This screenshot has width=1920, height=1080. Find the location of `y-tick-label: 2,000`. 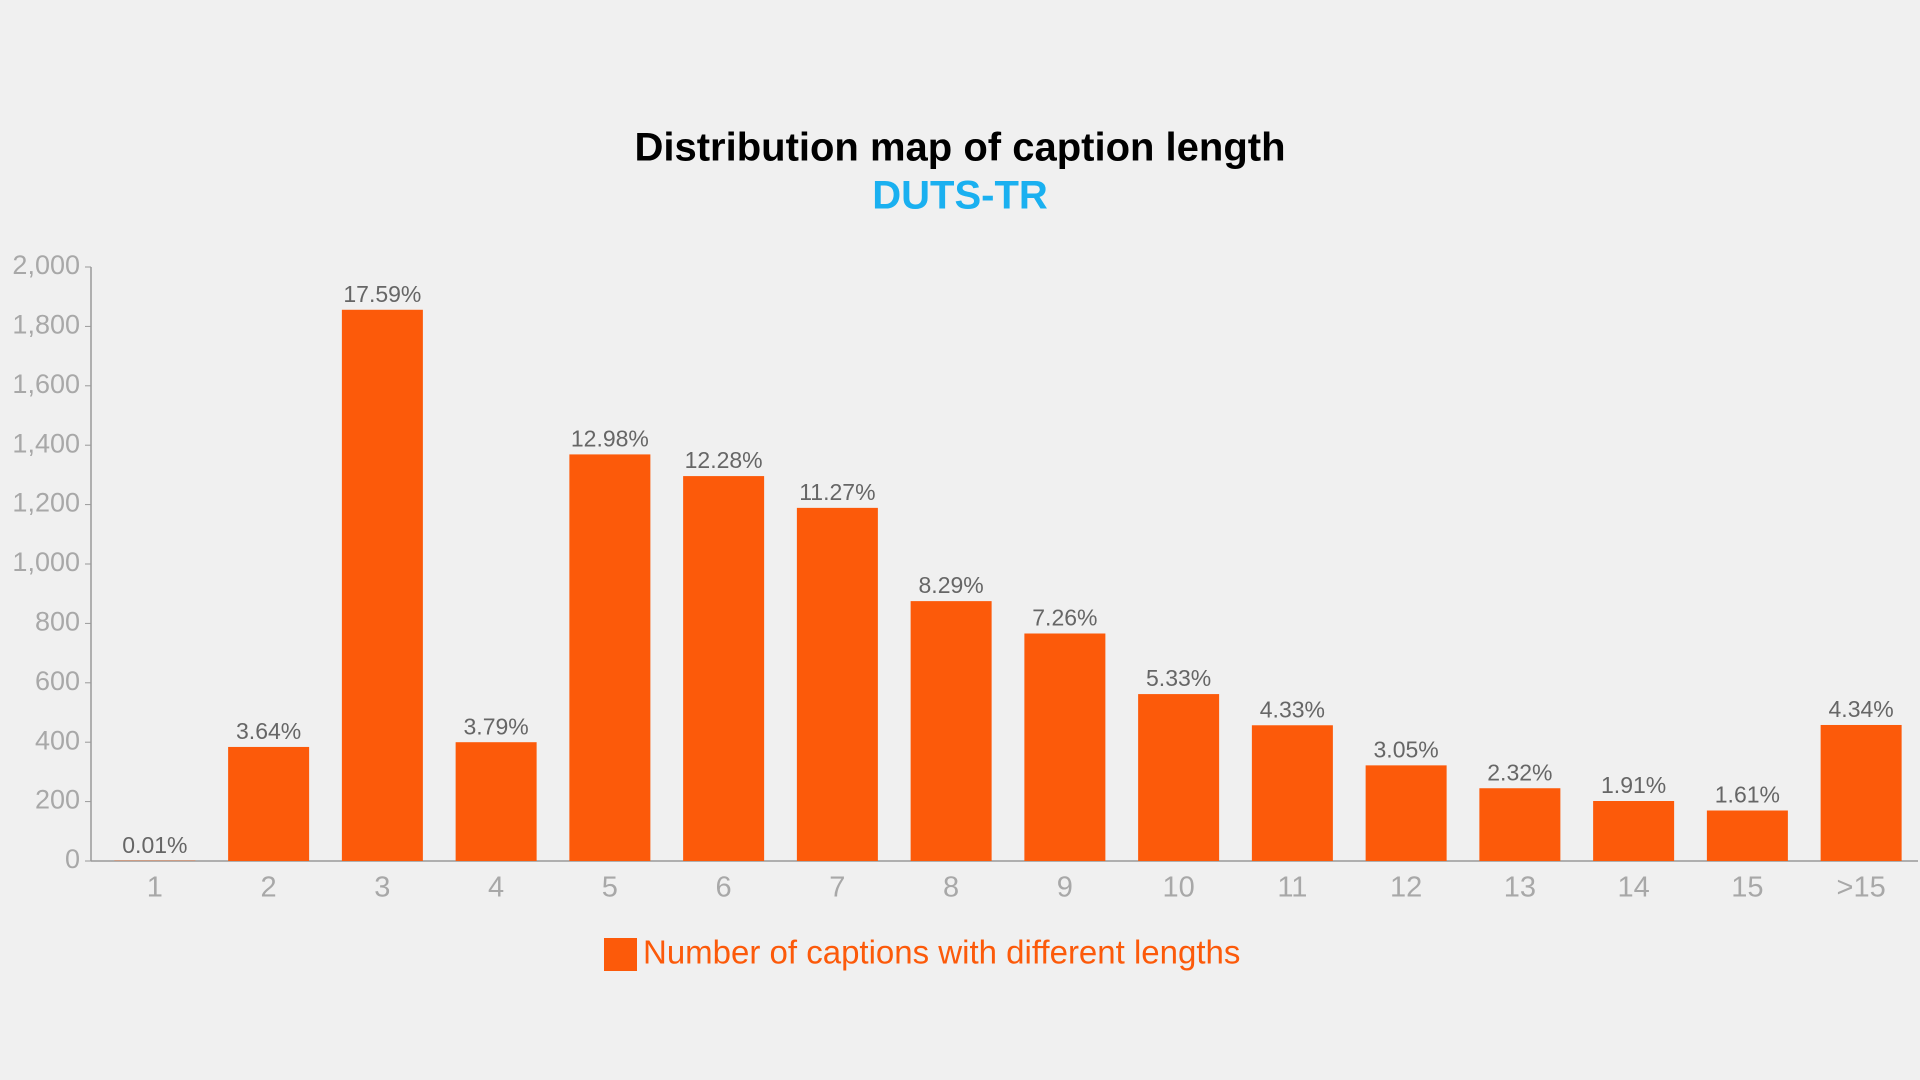

y-tick-label: 2,000 is located at coordinates (46, 265).